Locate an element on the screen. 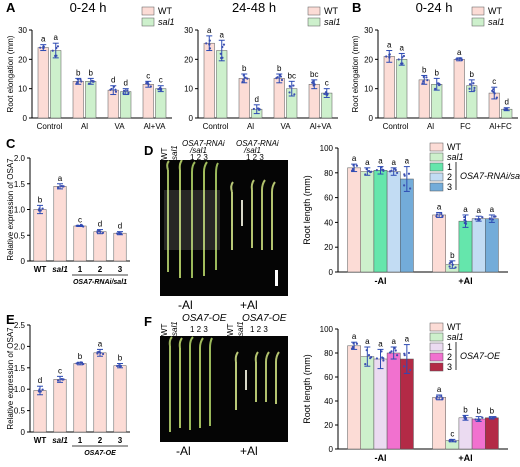  f-root-length-sig-3-0: a is located at coordinates (393, 341).